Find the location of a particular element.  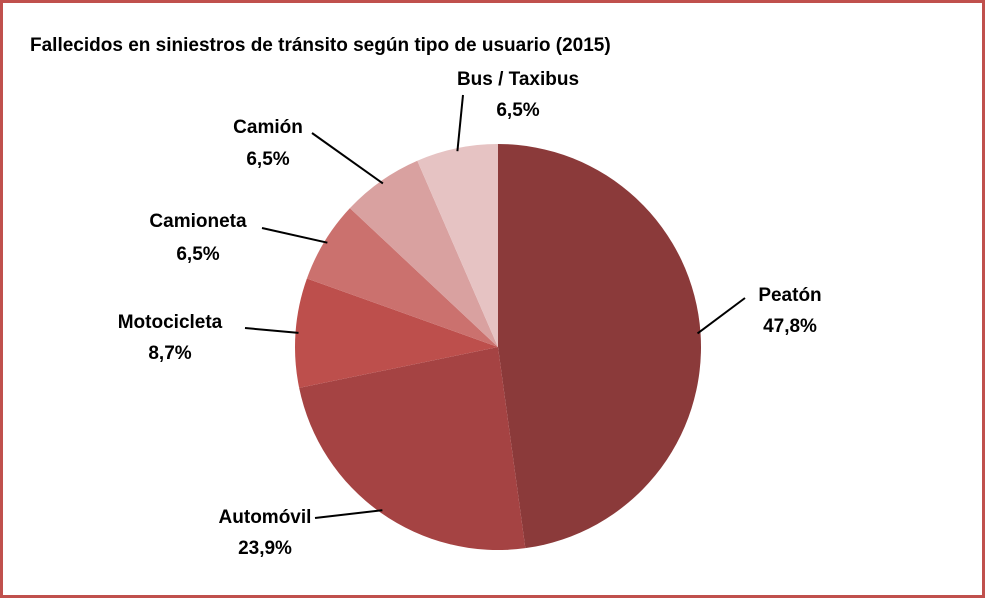

slice-label: Bus / Taxibus is located at coordinates (518, 79).